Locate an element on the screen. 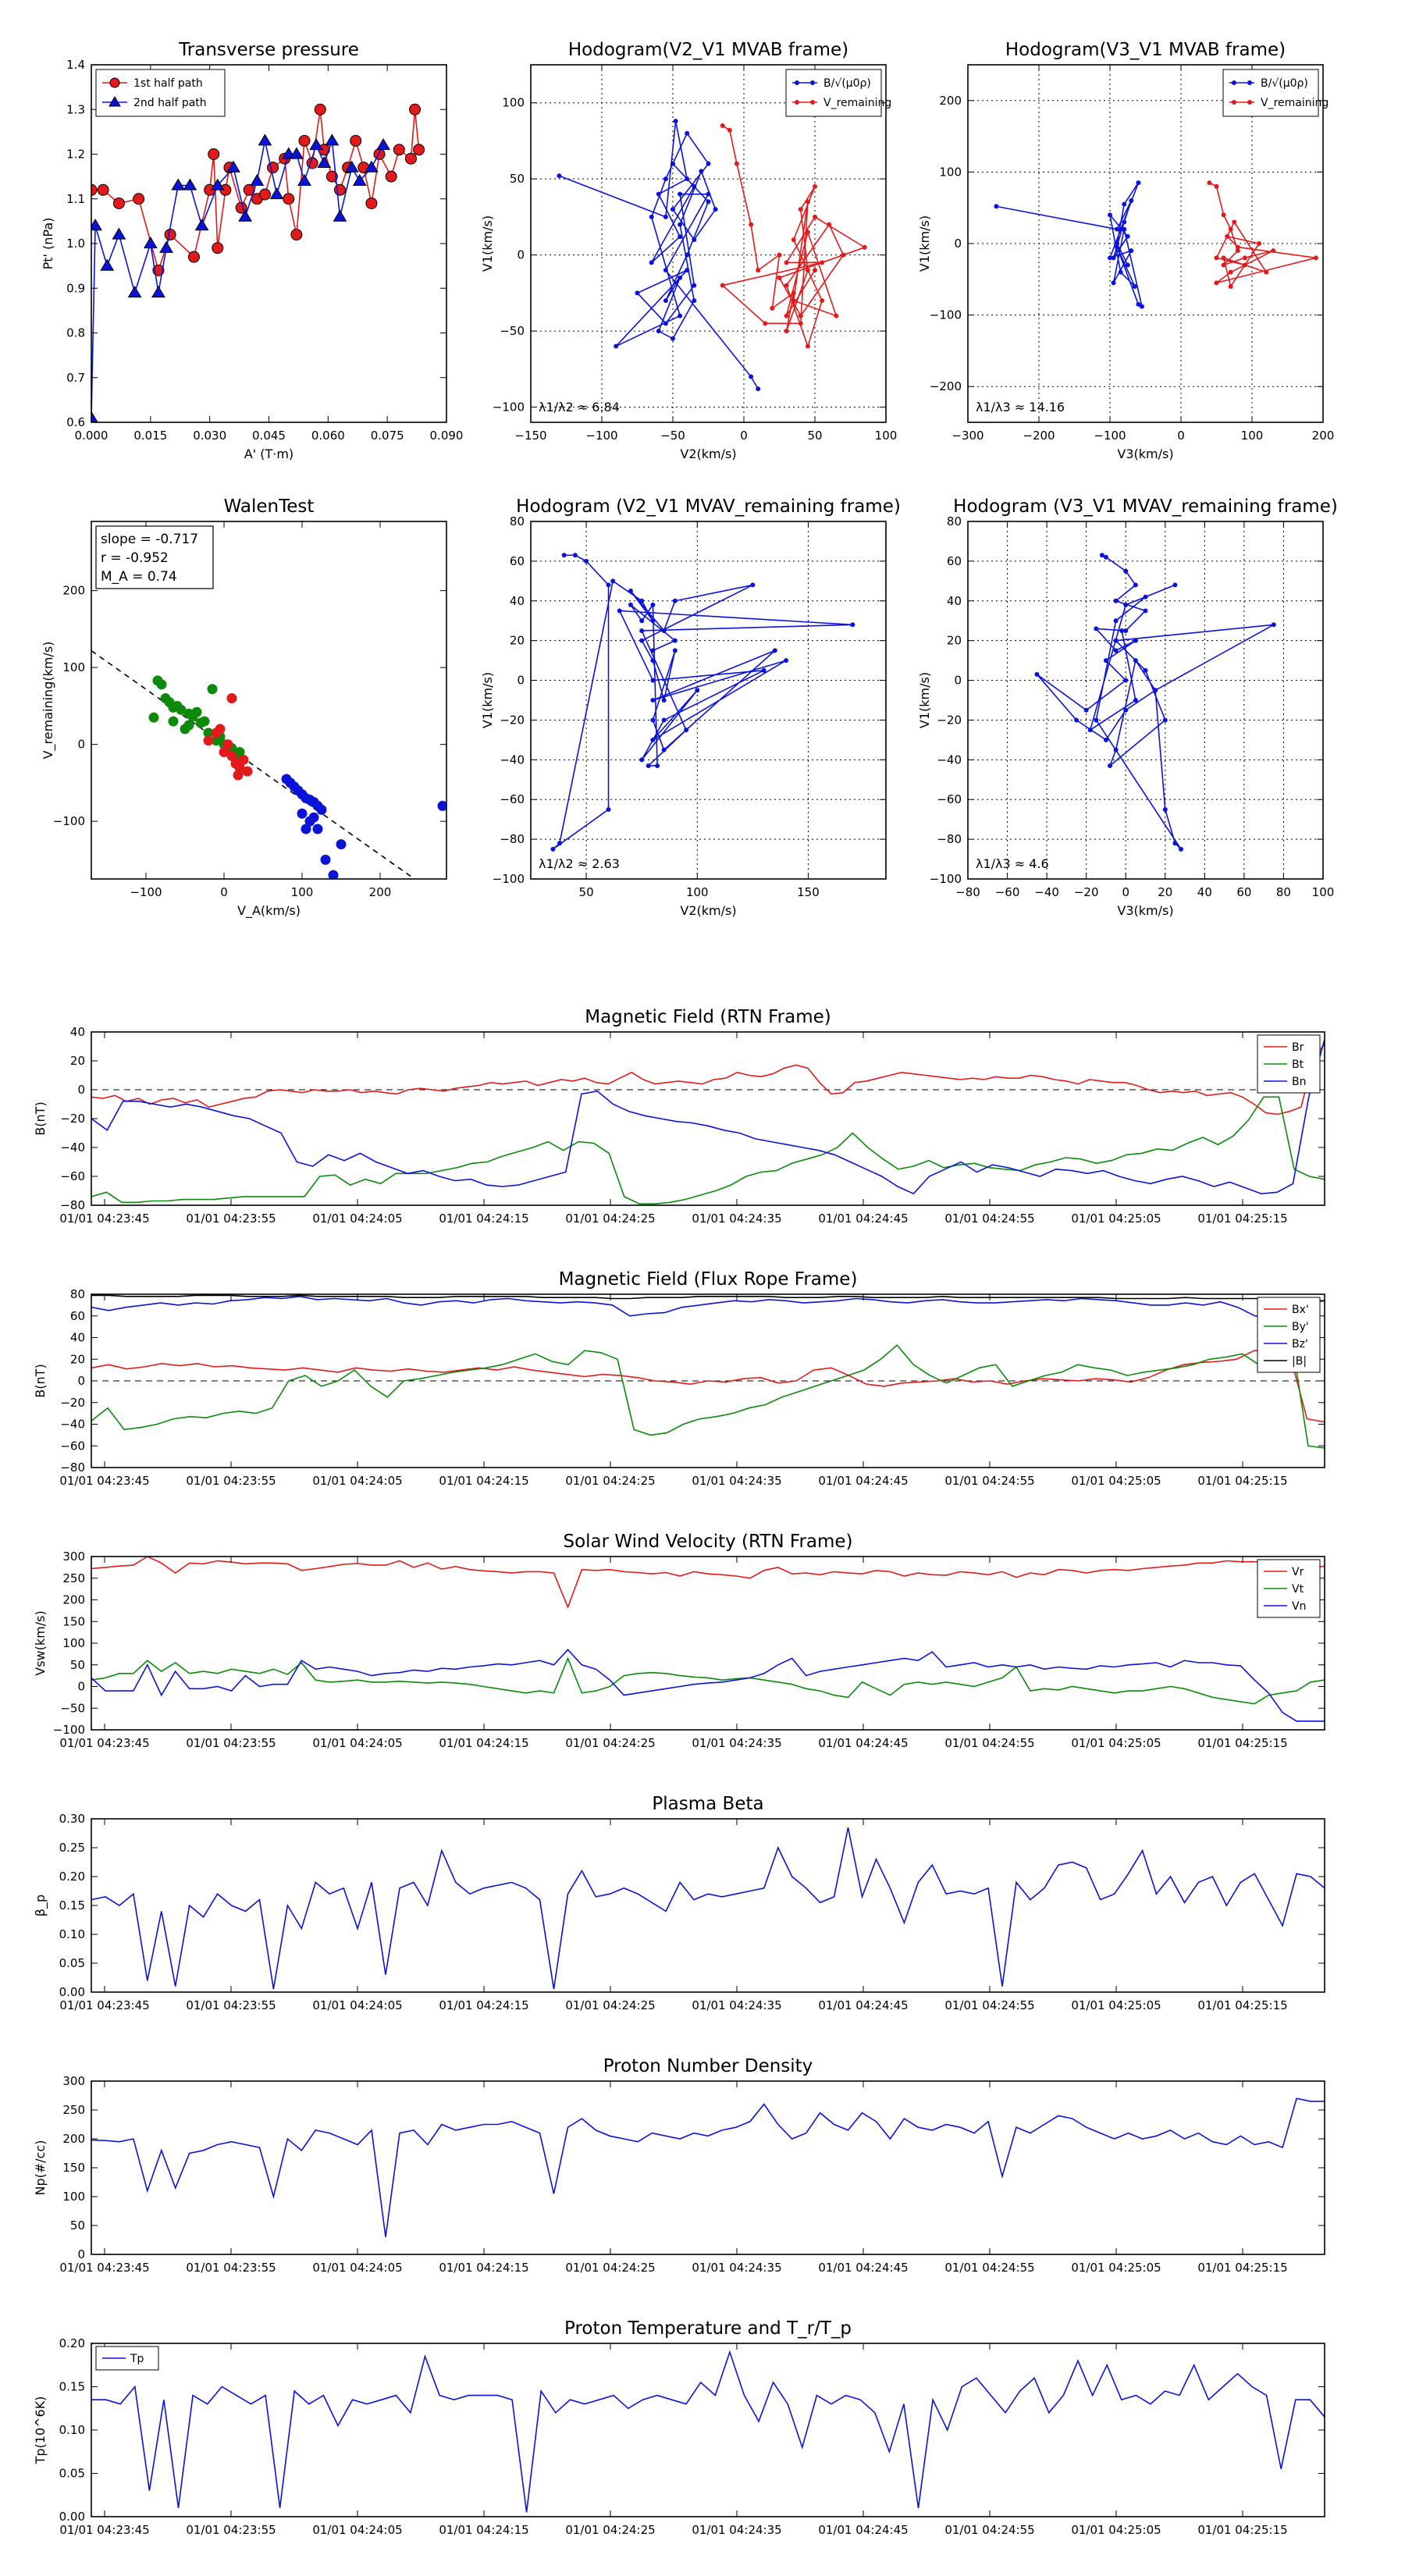  y-axis-label: V1(km/s) is located at coordinates (487, 700).